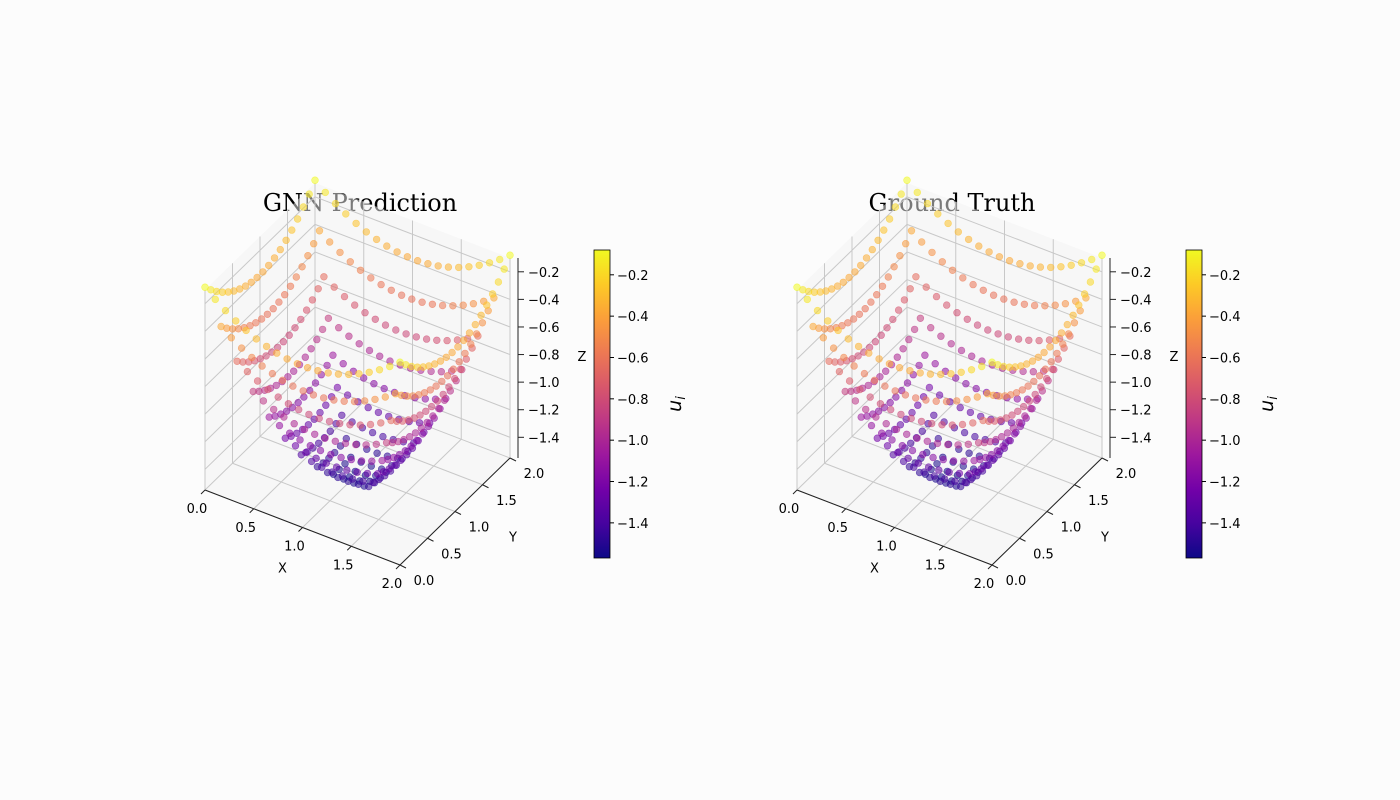  Describe the element at coordinates (1136, 356) in the screenshot. I see `z-tick-label: −0.8` at that location.